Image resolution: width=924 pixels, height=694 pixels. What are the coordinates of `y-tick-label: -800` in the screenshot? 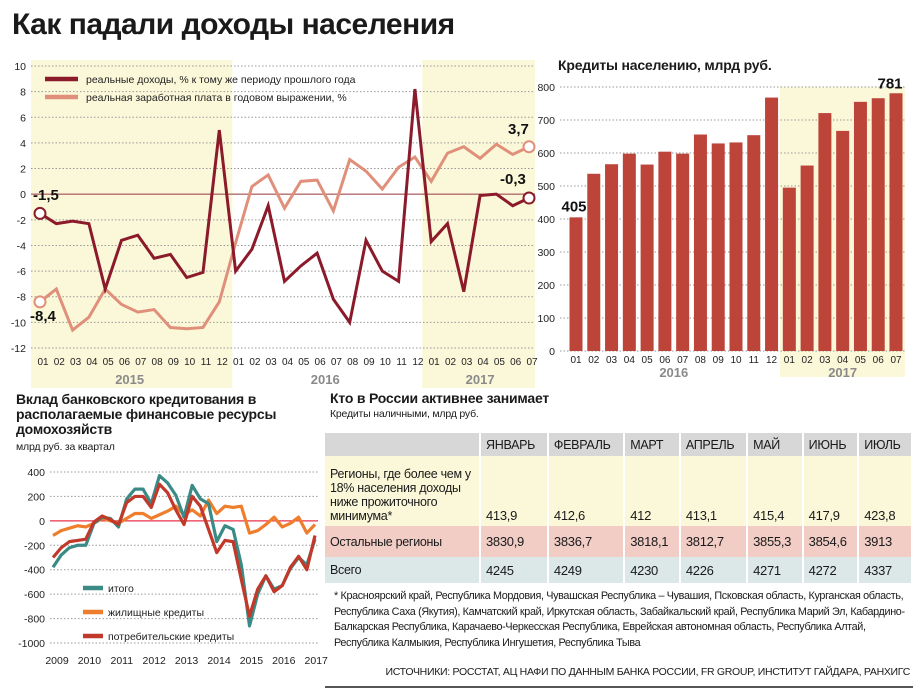 It's located at (34, 620).